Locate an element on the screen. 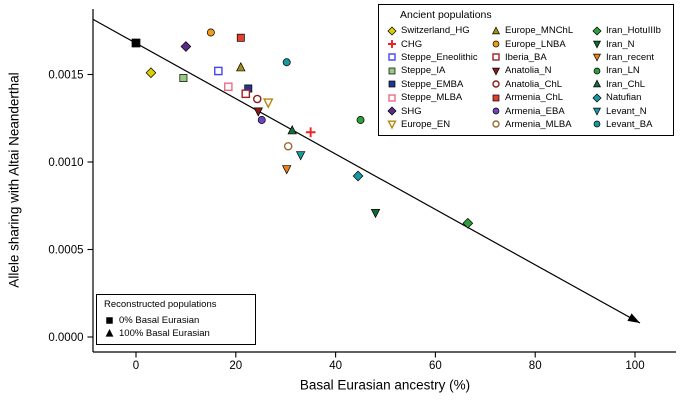 Image resolution: width=685 pixels, height=402 pixels. legend-item-switzerland-hg: Switzerland_HG is located at coordinates (438, 30).